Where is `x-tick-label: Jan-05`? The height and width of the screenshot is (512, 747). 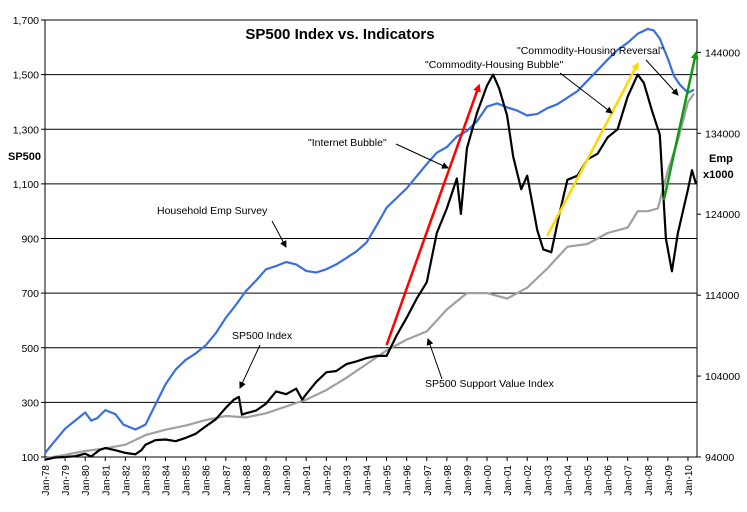 x-tick-label: Jan-05 is located at coordinates (588, 480).